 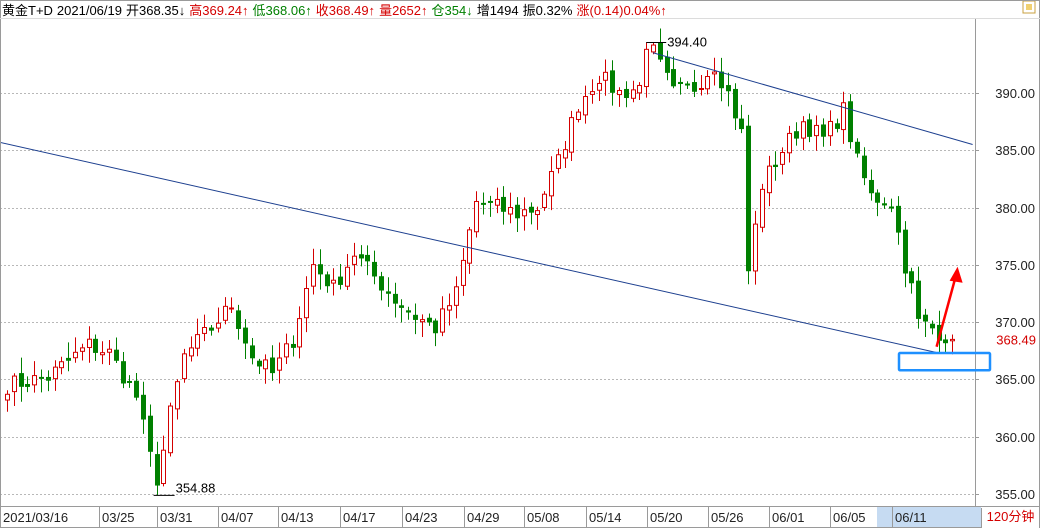 What do you see at coordinates (547, 10) in the screenshot?
I see `amplitude-value: 振0.32%` at bounding box center [547, 10].